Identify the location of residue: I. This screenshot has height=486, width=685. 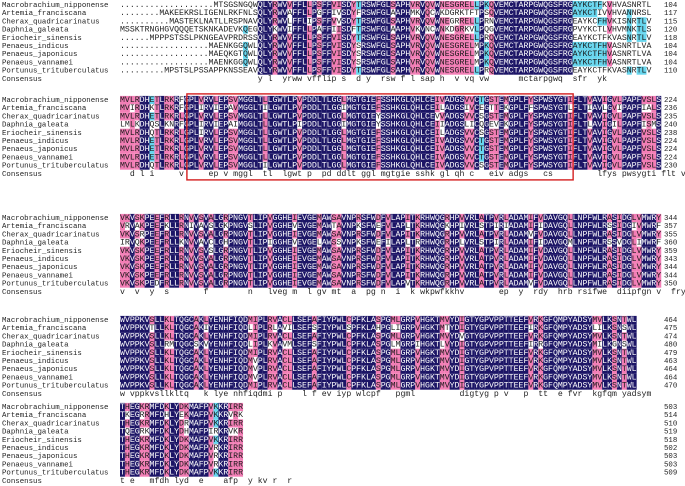
(334, 13).